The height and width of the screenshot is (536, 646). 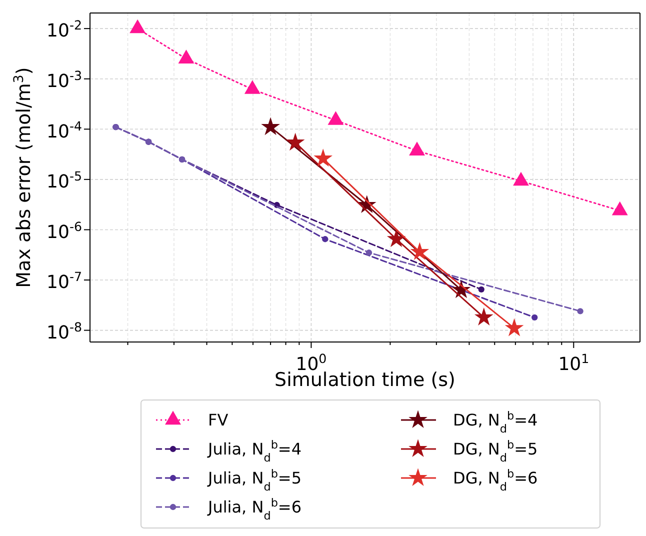 What do you see at coordinates (64, 331) in the screenshot?
I see `y-tick-label: 10$^{-8}$` at bounding box center [64, 331].